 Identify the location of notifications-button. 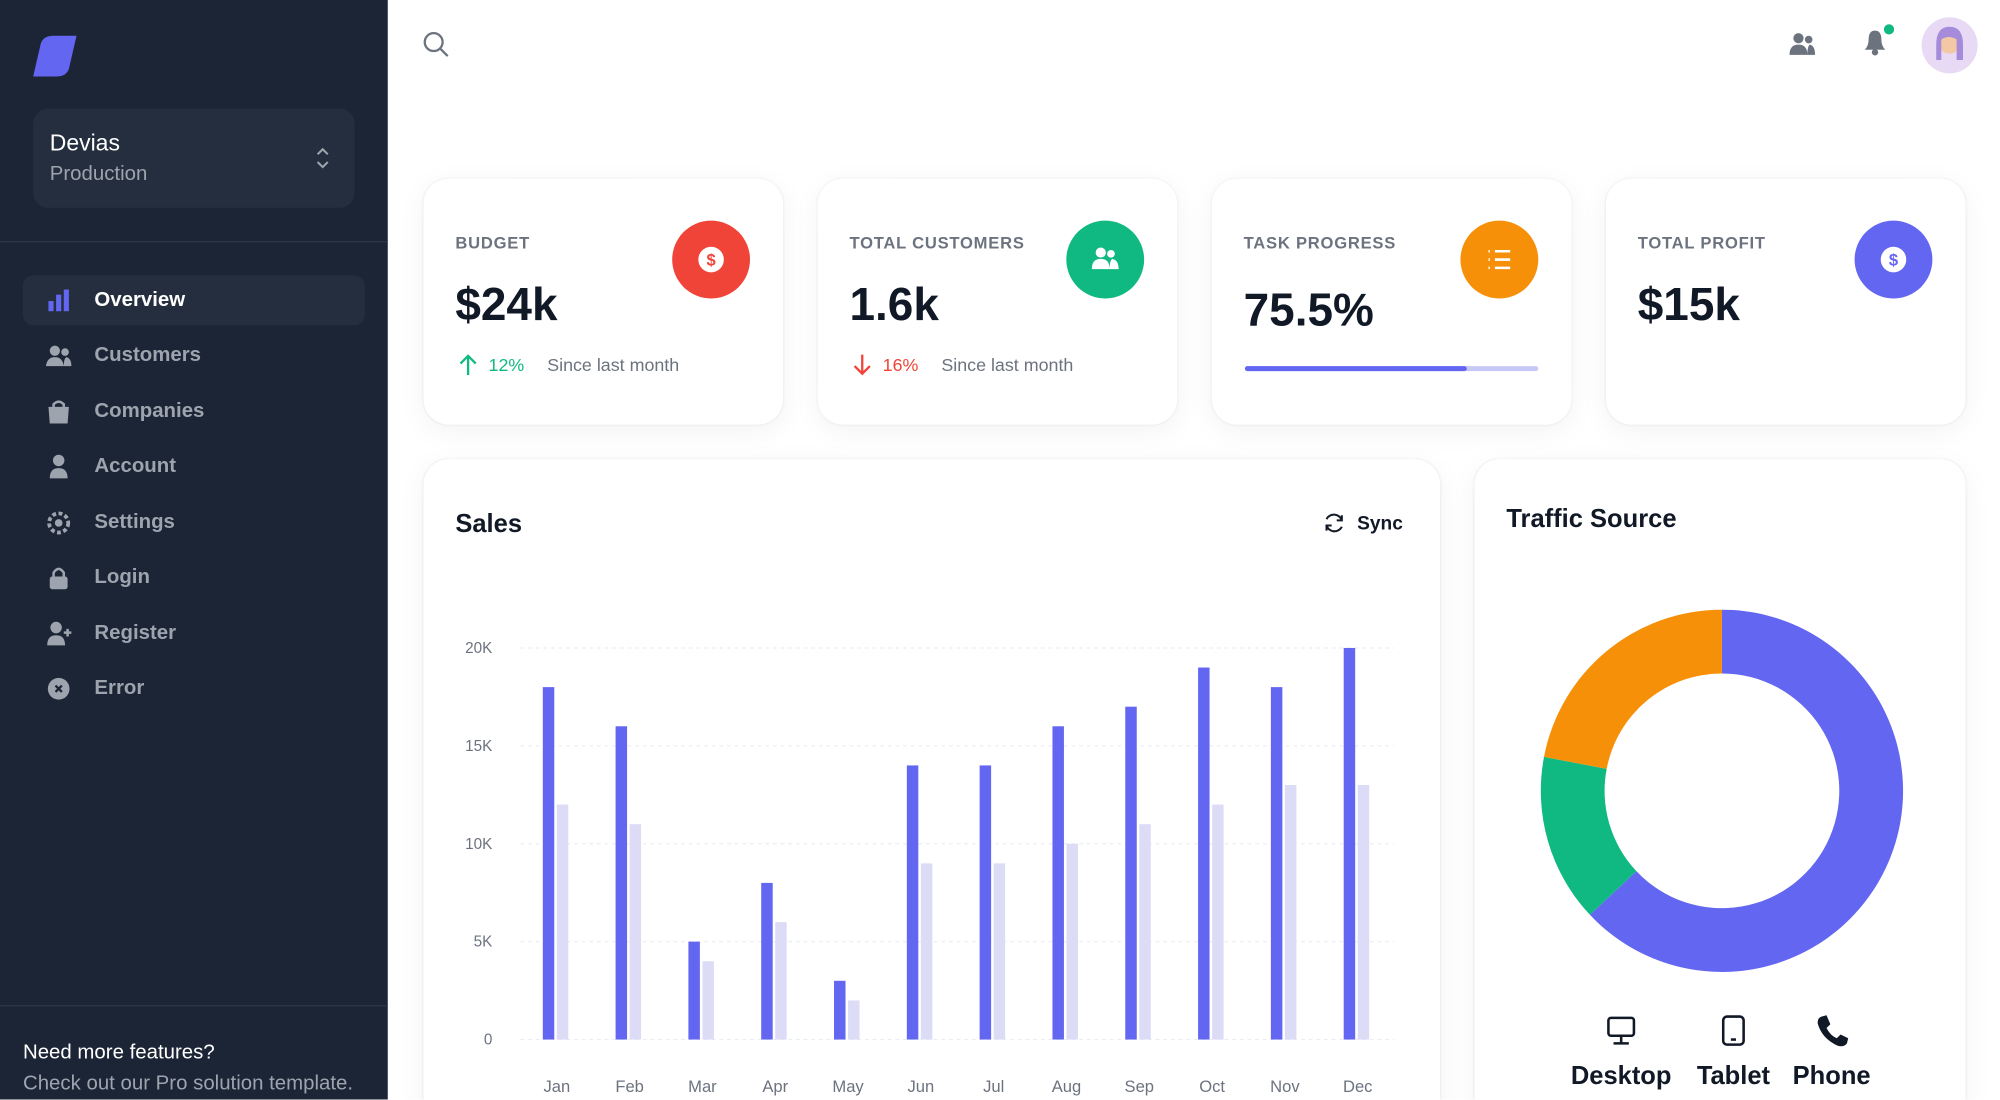
(1879, 41).